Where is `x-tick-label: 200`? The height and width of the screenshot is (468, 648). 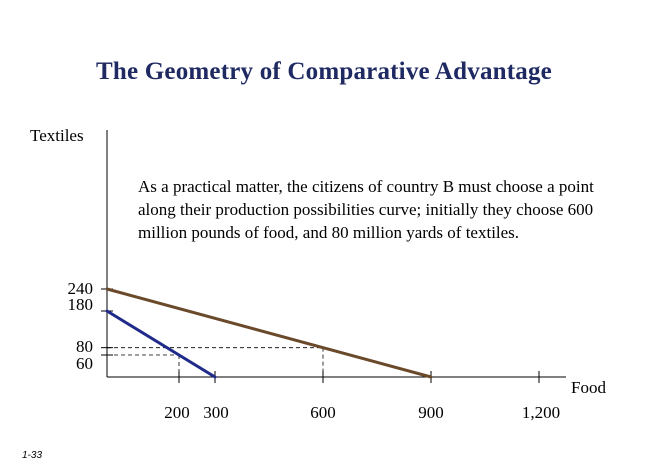 x-tick-label: 200 is located at coordinates (177, 412).